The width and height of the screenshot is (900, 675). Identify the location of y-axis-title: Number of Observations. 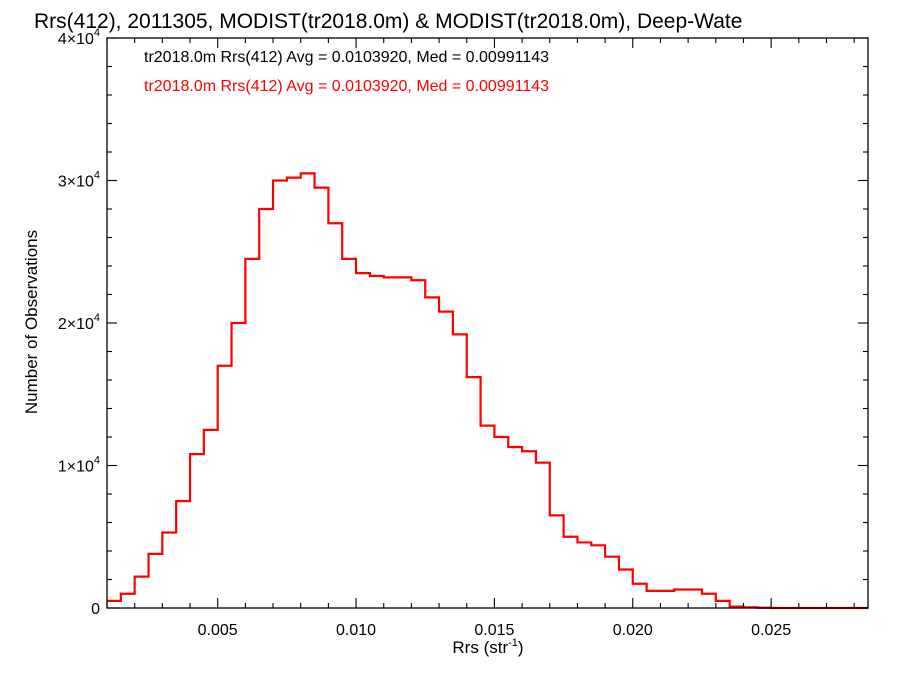
(31, 322).